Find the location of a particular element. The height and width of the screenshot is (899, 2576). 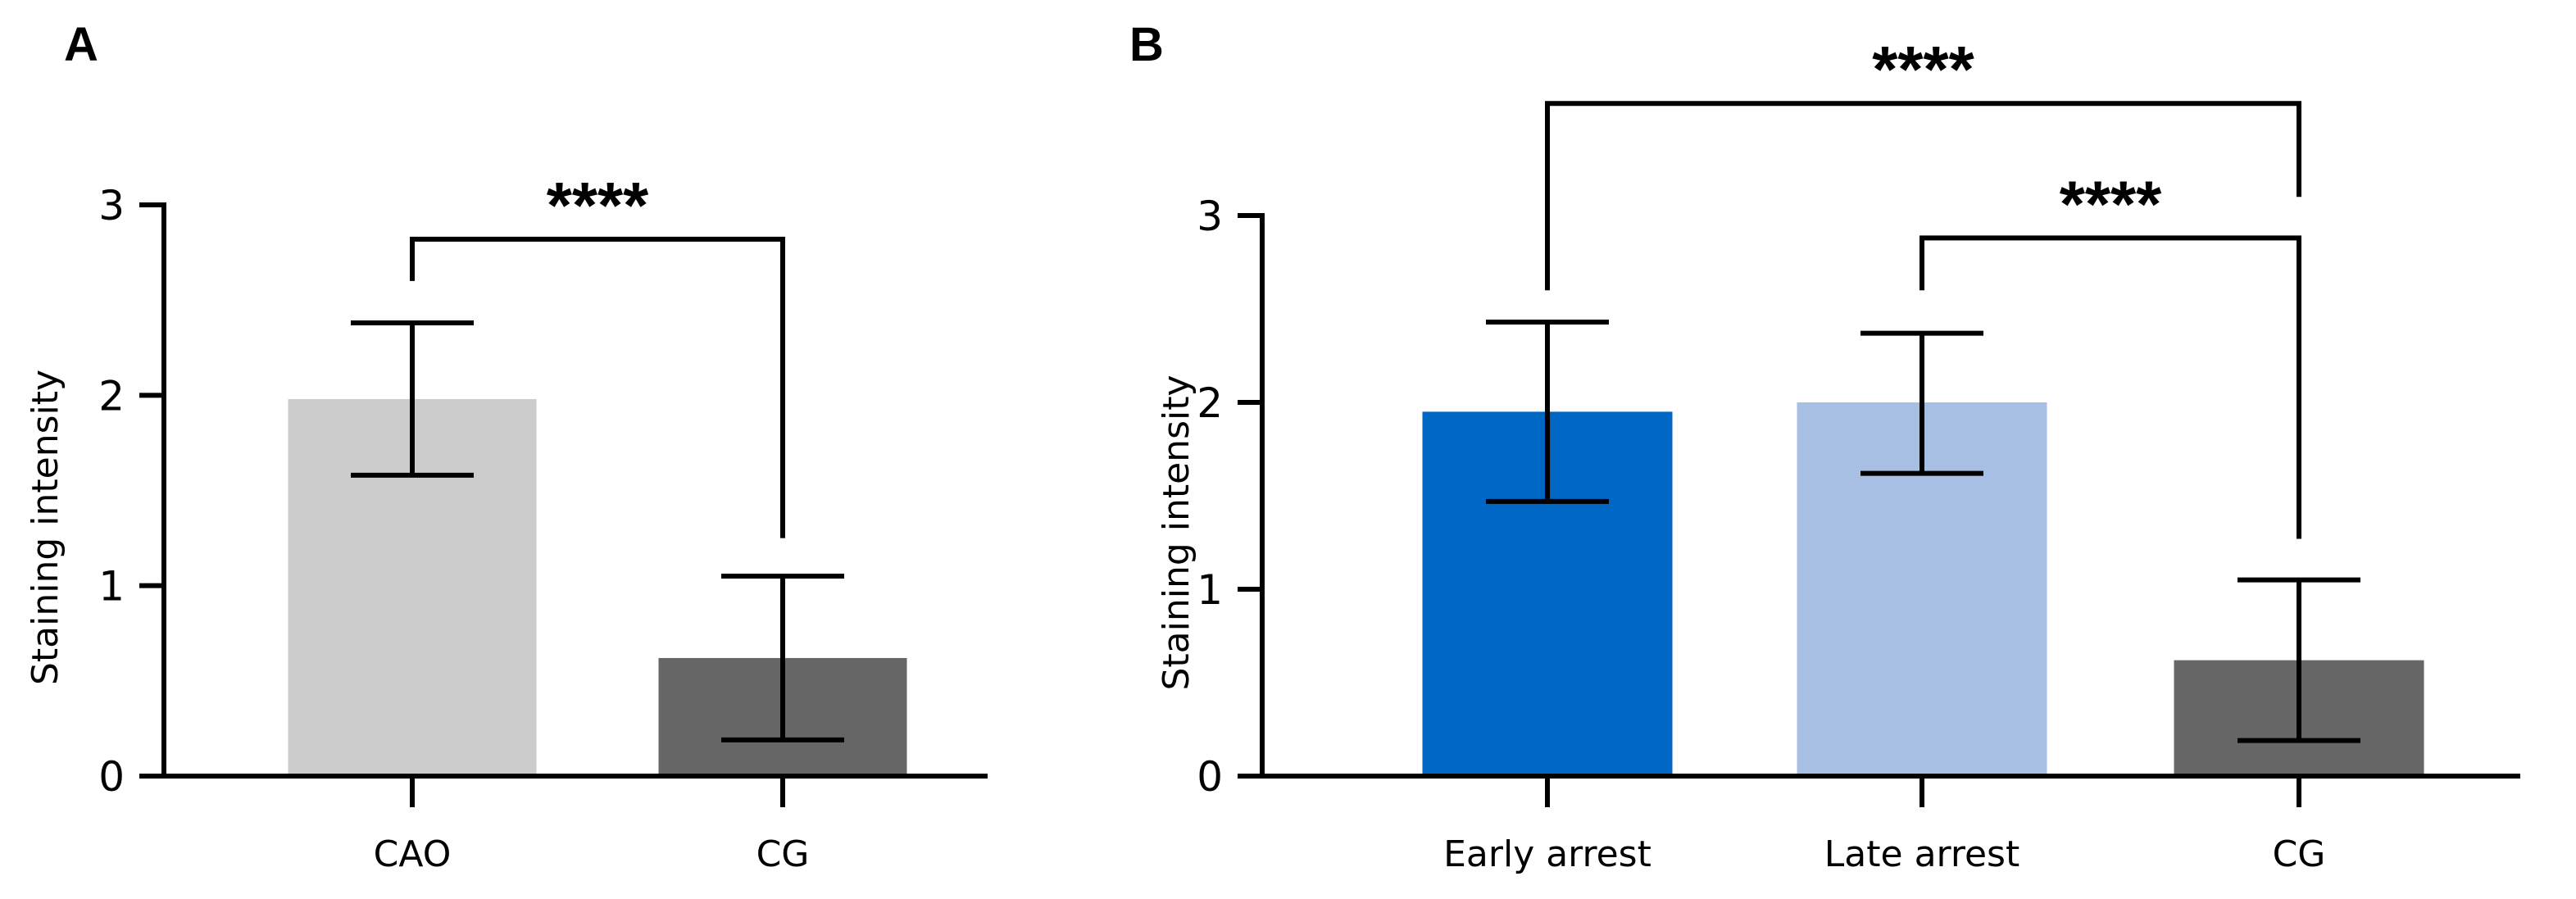

panel-b-y-tick-label-0: 0 is located at coordinates (1210, 777).